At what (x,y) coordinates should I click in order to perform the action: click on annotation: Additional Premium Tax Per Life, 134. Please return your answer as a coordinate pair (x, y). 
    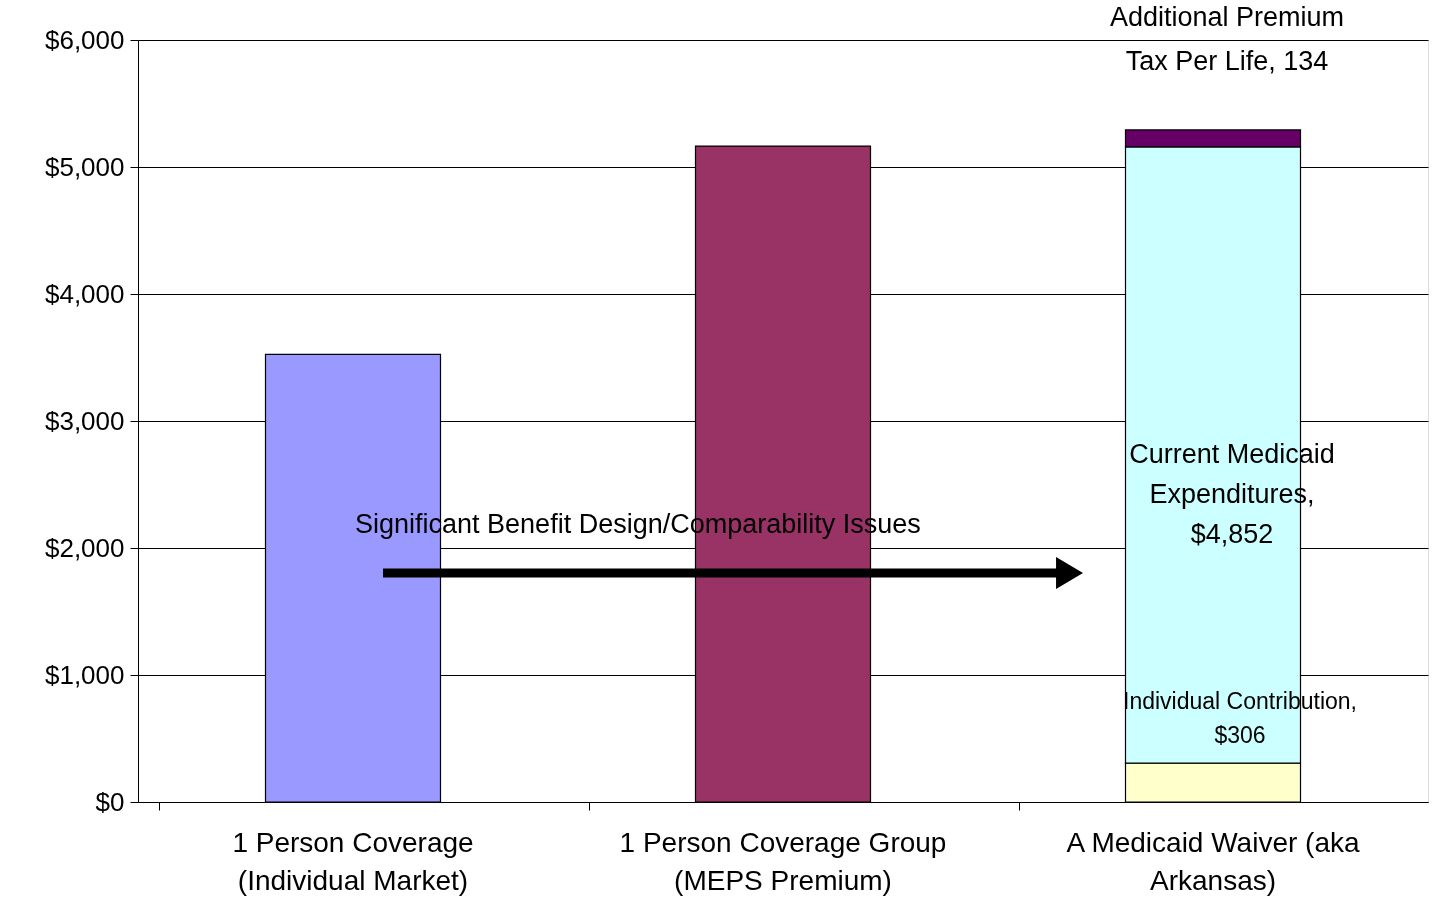
    Looking at the image, I should click on (1227, 39).